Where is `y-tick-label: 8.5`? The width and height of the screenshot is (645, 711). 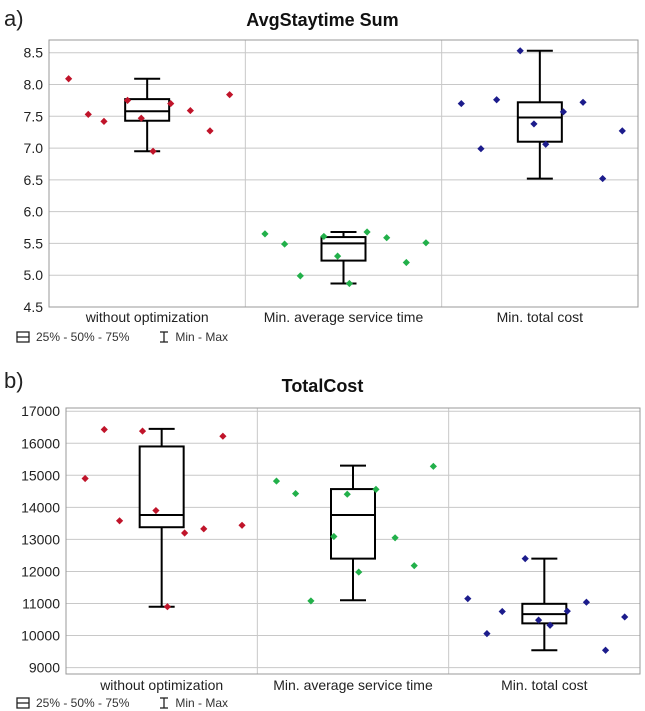 y-tick-label: 8.5 is located at coordinates (34, 53).